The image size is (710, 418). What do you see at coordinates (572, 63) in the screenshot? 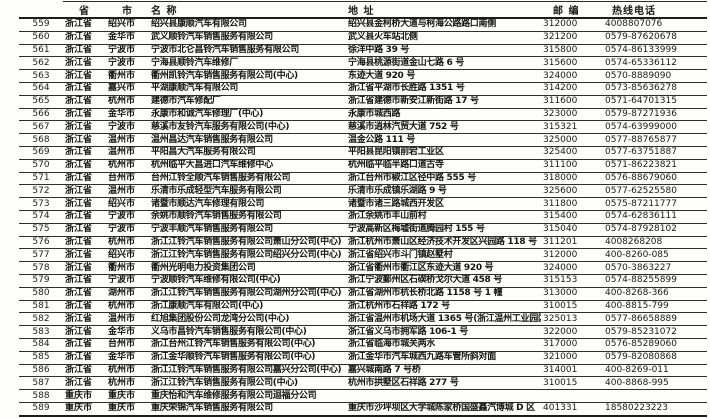
I see `cell-postcode: 315600` at bounding box center [572, 63].